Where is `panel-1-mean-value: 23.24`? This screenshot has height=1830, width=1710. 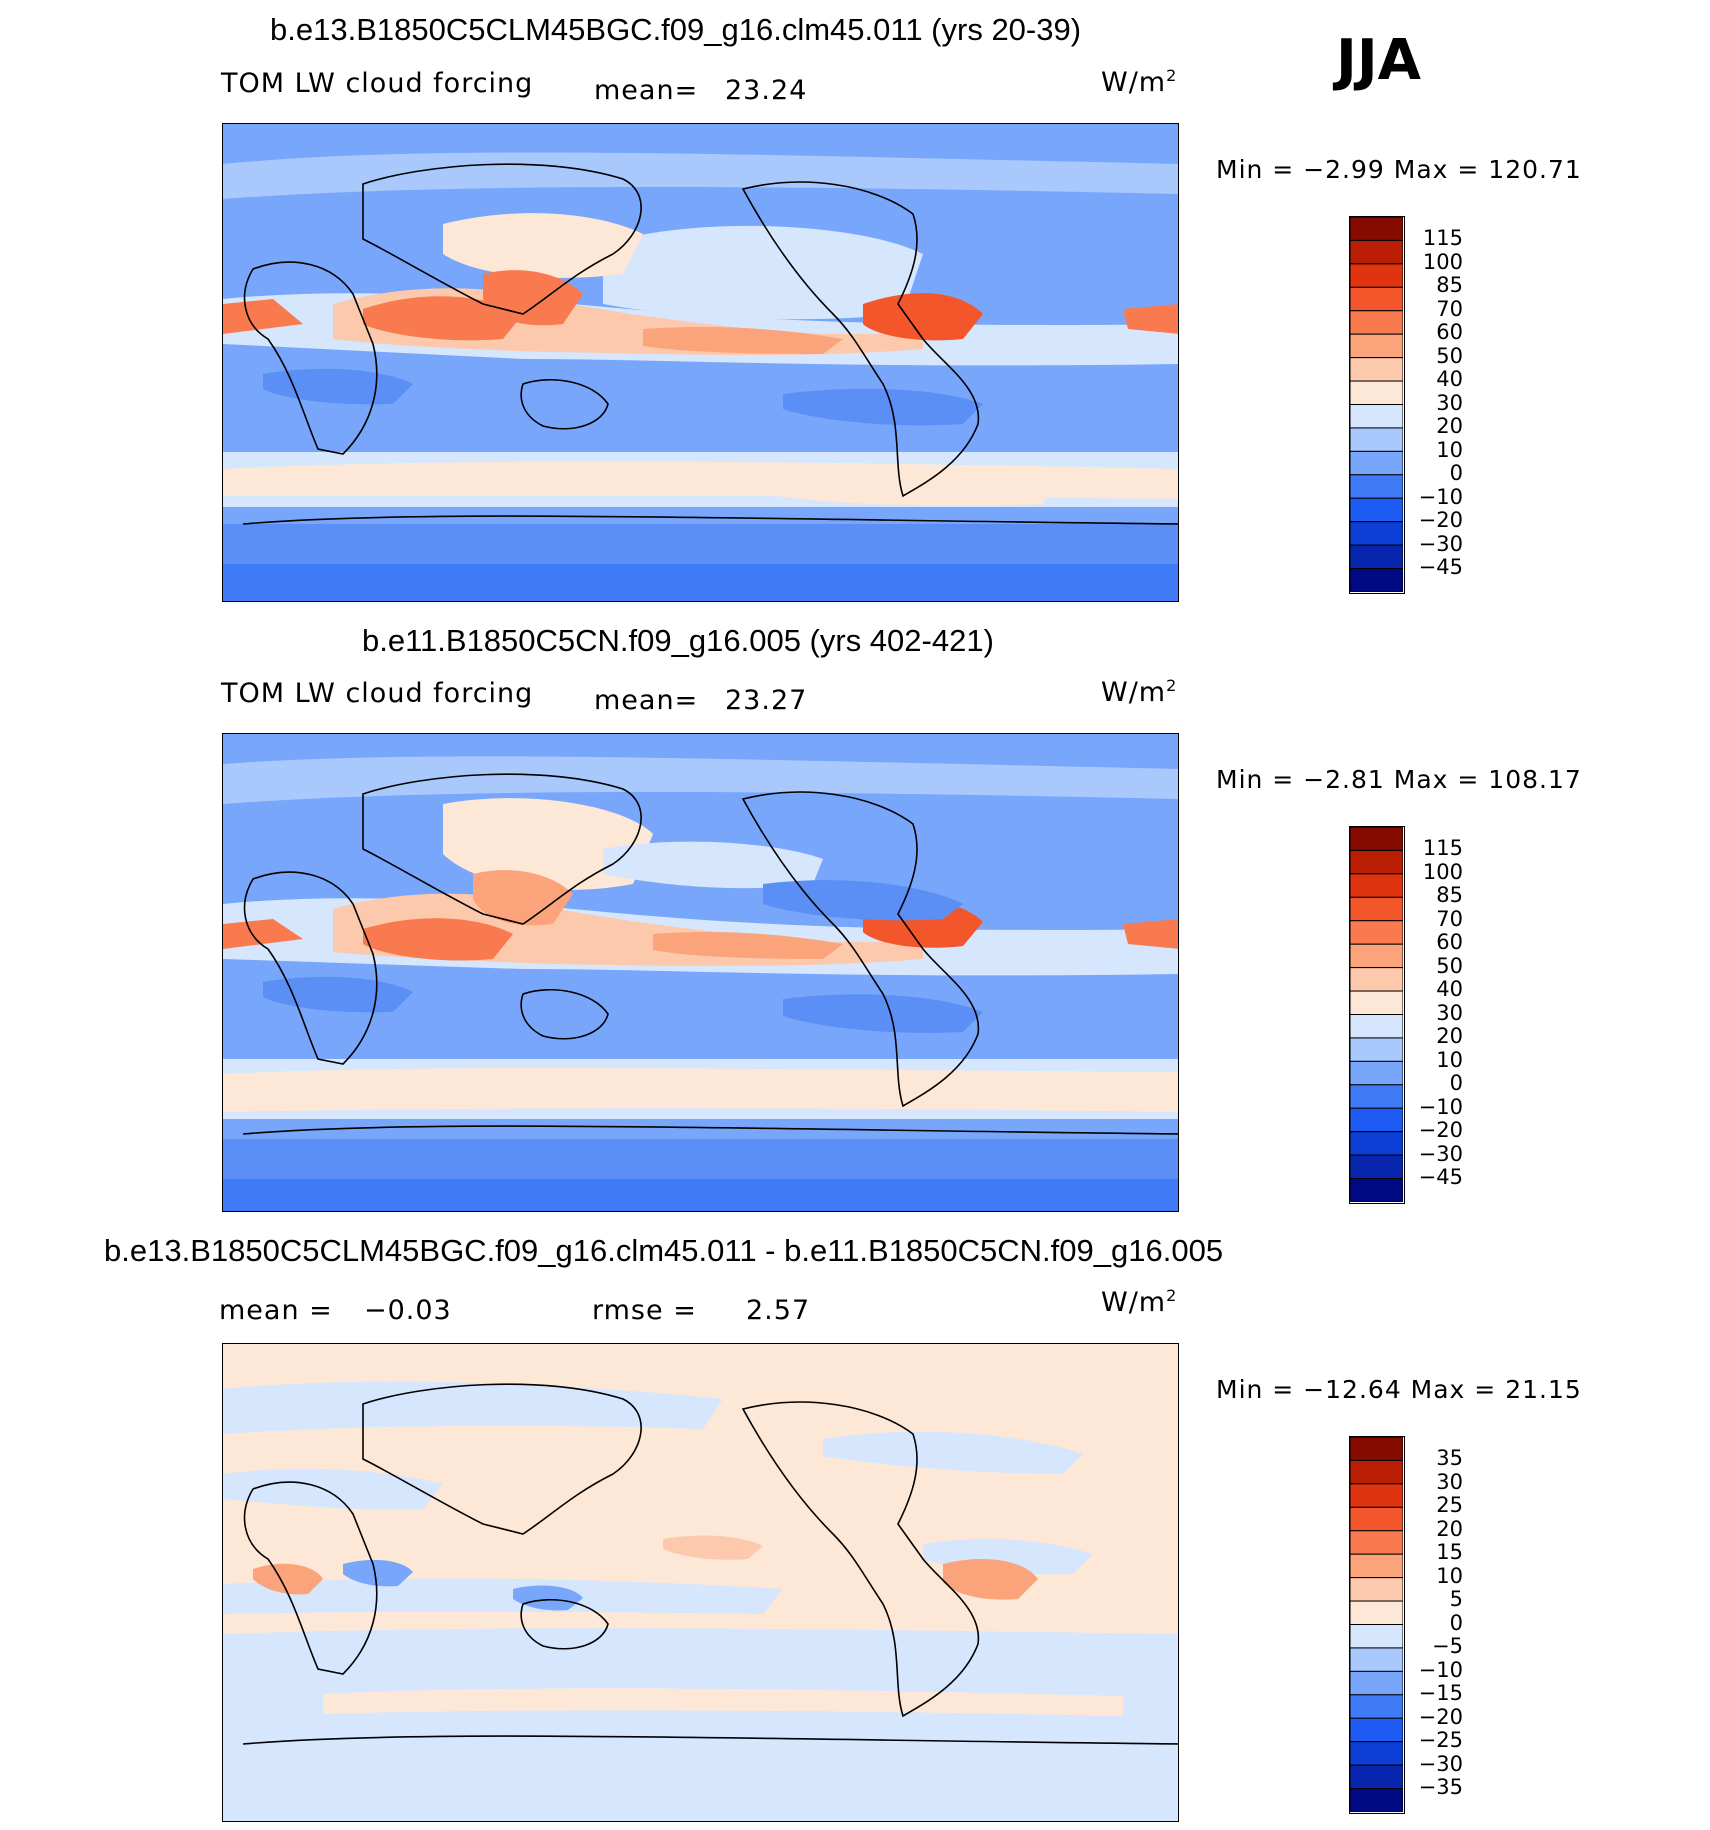
panel-1-mean-value: 23.24 is located at coordinates (766, 90).